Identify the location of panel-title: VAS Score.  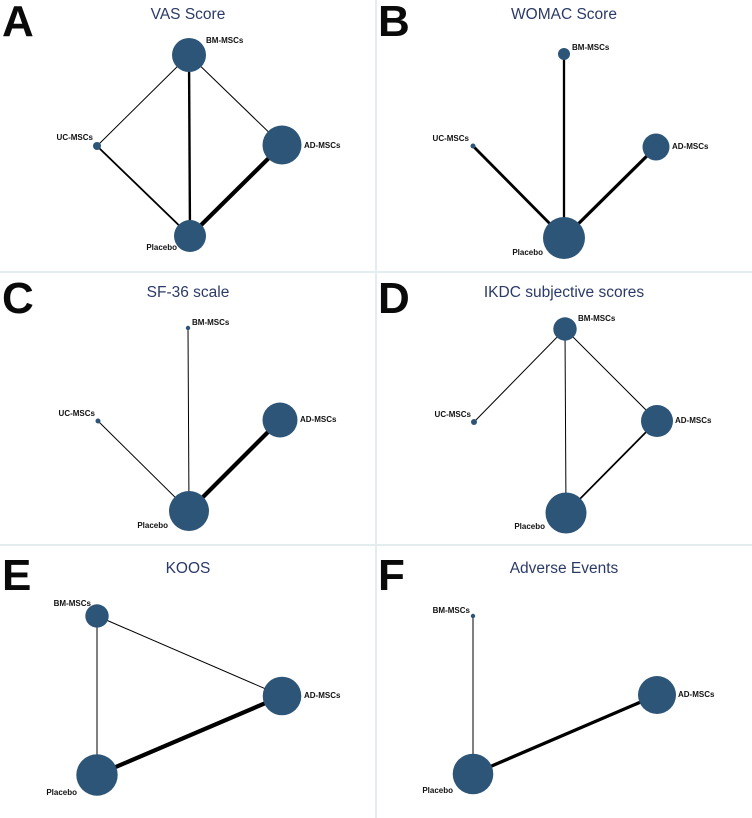
(188, 14).